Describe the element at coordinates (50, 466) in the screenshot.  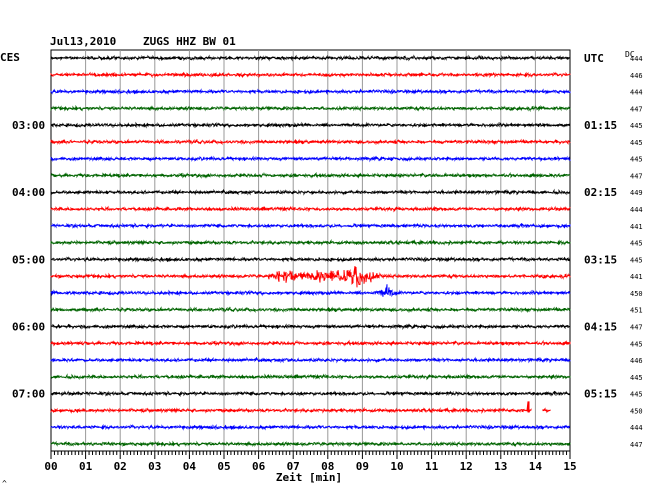
I see `x-tick-label: 00` at that location.